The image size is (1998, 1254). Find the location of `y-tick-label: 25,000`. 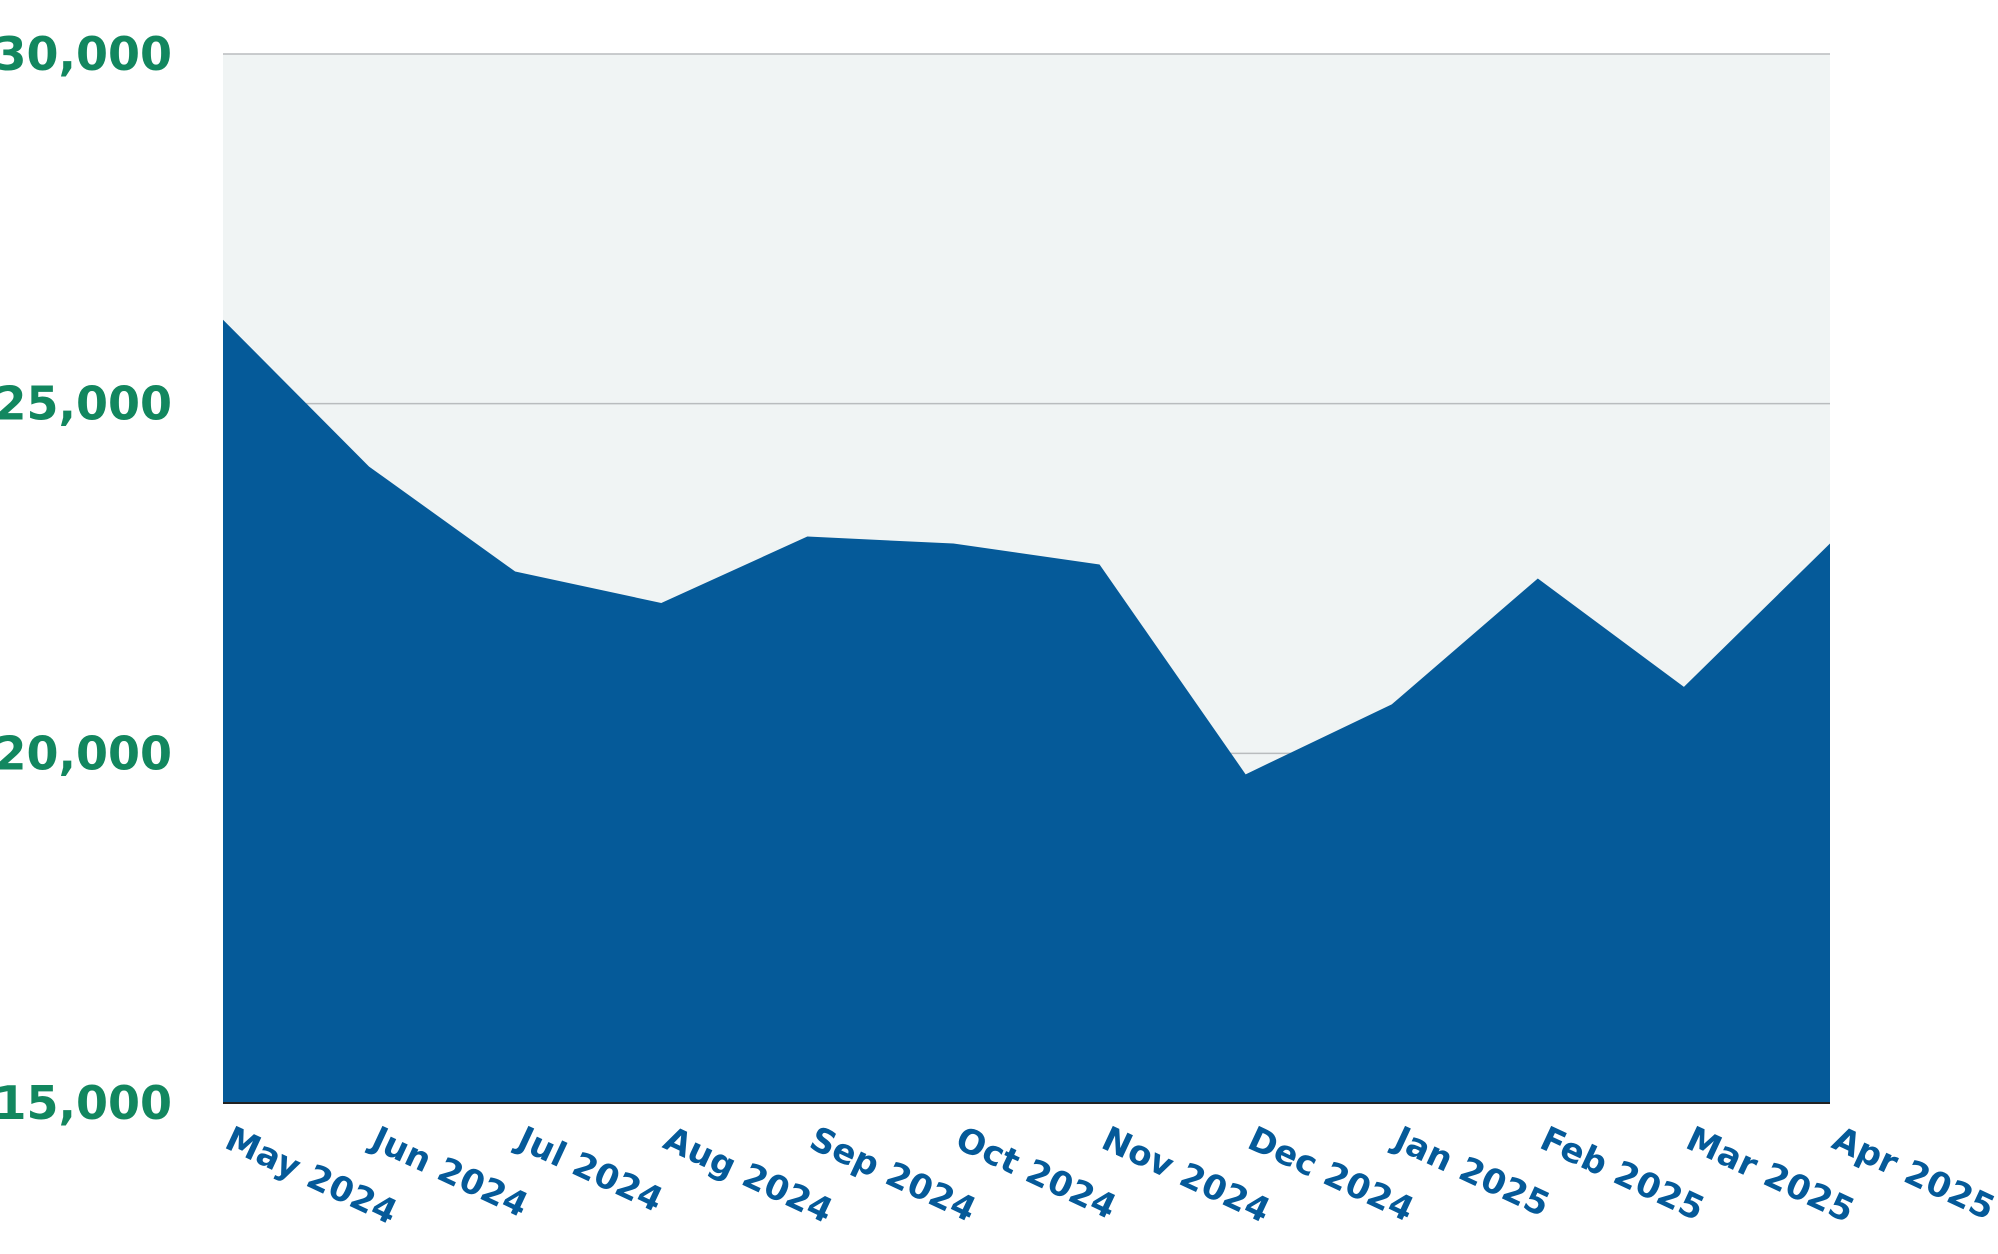

y-tick-label: 25,000 is located at coordinates (86, 404).